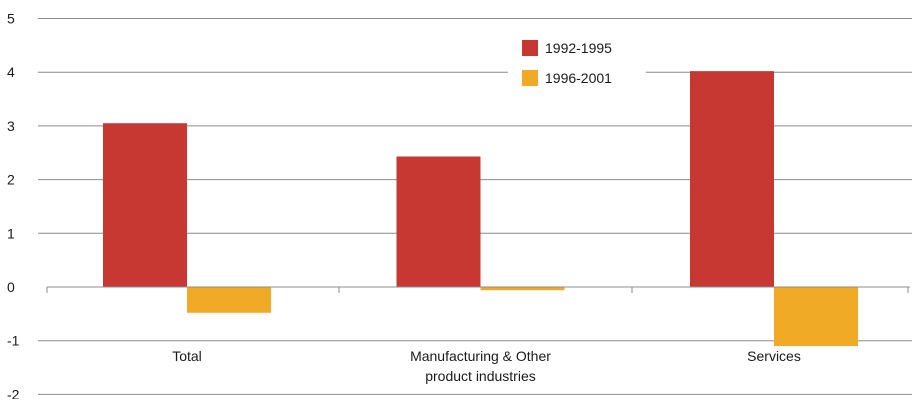 The width and height of the screenshot is (912, 404). What do you see at coordinates (577, 66) in the screenshot?
I see `legend: 1992-1995 1996-2001` at bounding box center [577, 66].